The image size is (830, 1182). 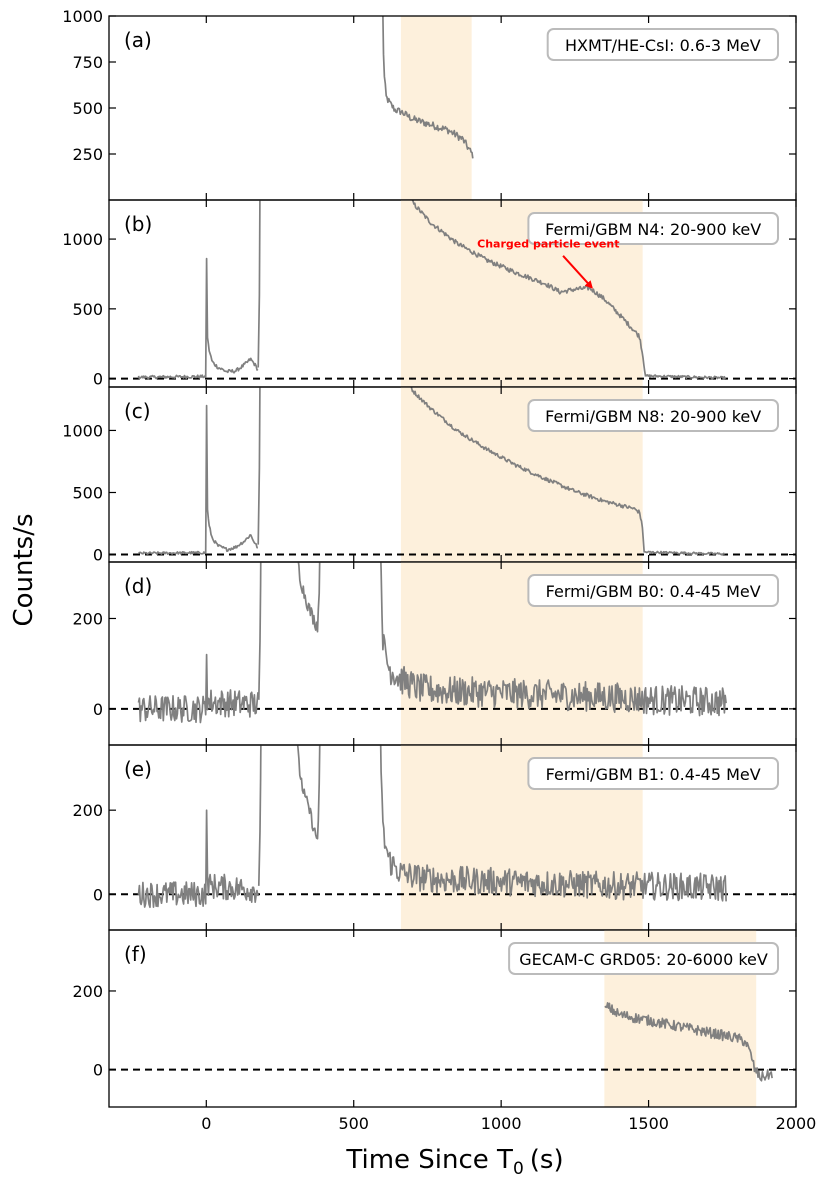 I want to click on panel-5: 0 200 (e) Fermi/GBM B1: 0.4-45 MeV, so click(x=434, y=837).